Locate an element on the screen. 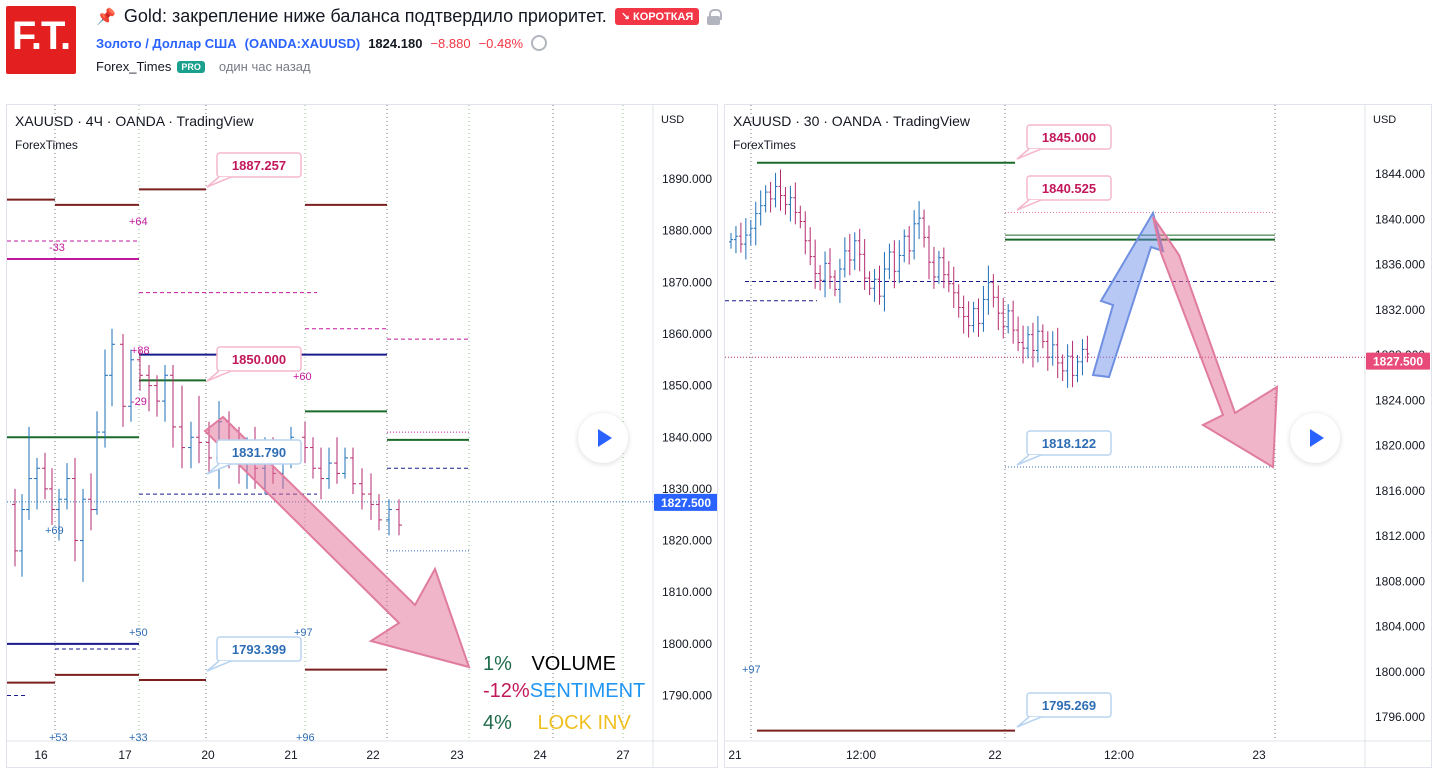 This screenshot has height=774, width=1438. symbol-change-pct: −0.48% is located at coordinates (501, 43).